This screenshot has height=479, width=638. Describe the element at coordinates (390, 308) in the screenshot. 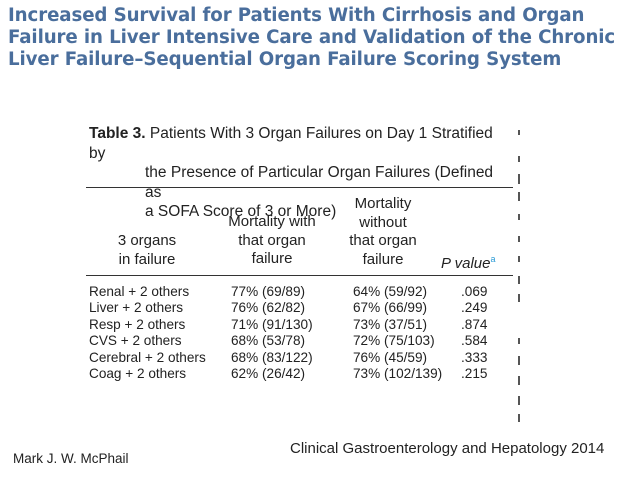

I see `cell-mortality-without: 67% (66/99)` at that location.